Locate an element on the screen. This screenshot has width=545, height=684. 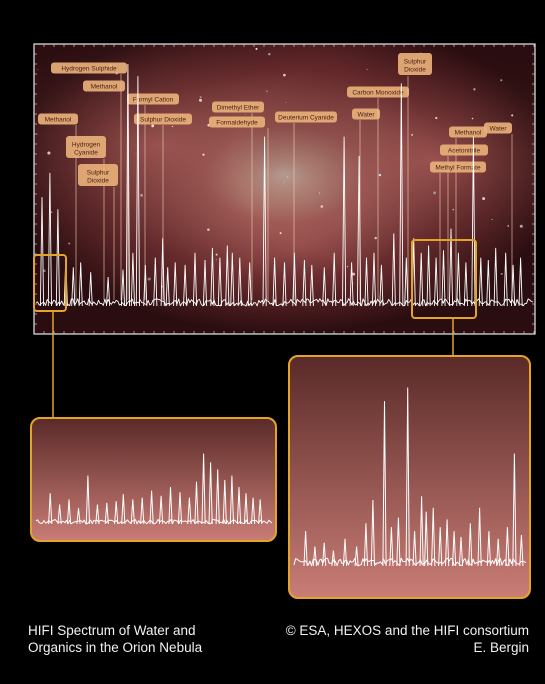
molecule-label: Water is located at coordinates (366, 115).